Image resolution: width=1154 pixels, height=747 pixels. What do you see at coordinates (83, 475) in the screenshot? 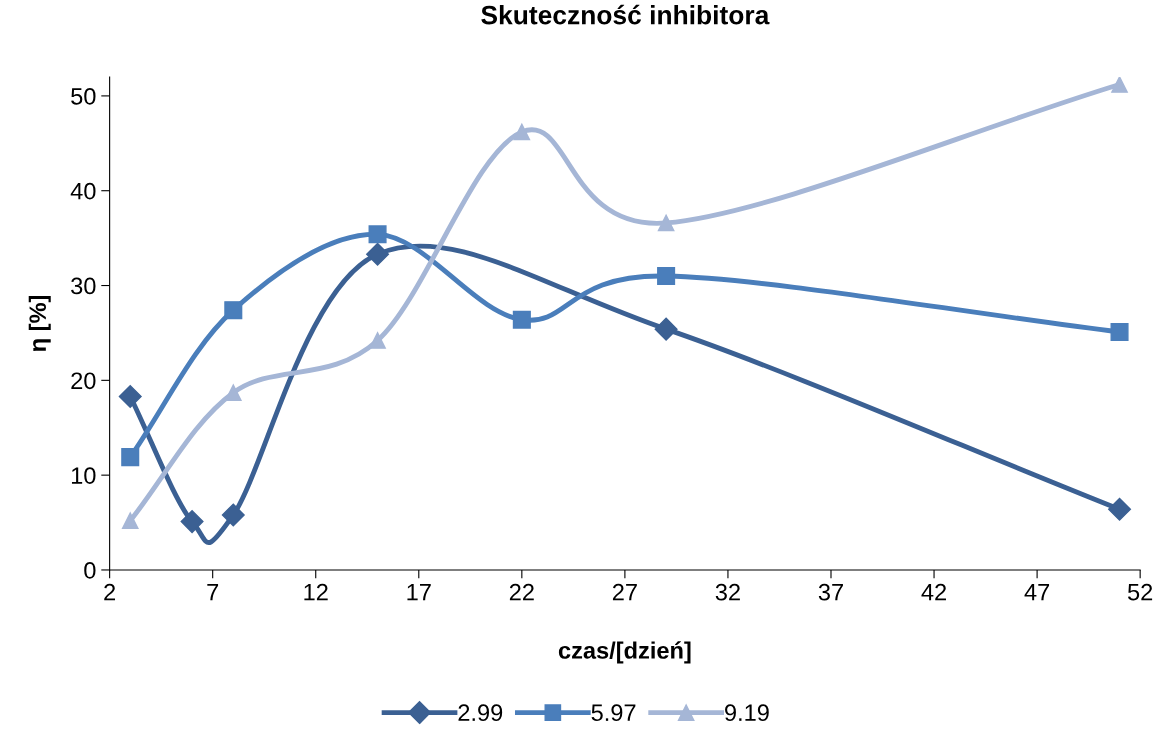
I see `y-tick-label: 10` at bounding box center [83, 475].